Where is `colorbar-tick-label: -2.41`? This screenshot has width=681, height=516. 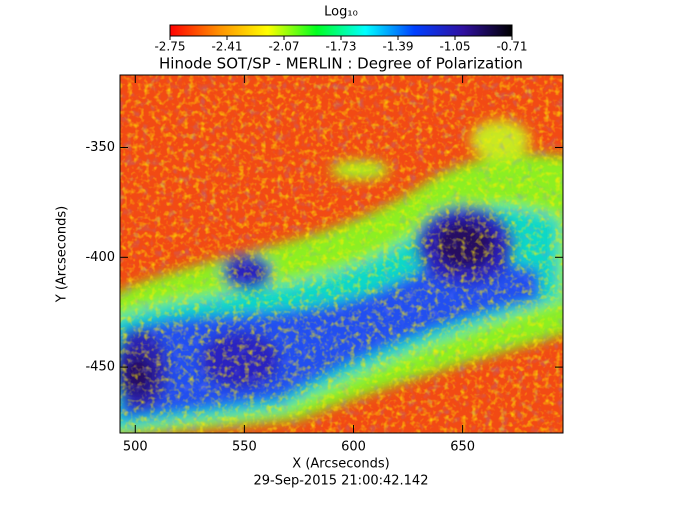
colorbar-tick-label: -2.41 is located at coordinates (226, 47).